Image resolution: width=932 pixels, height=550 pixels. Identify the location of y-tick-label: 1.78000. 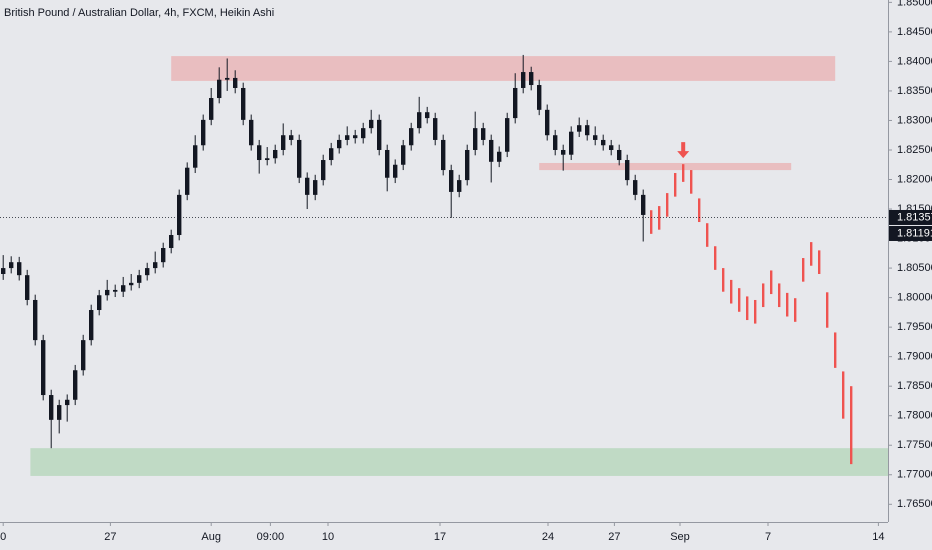
(914, 416).